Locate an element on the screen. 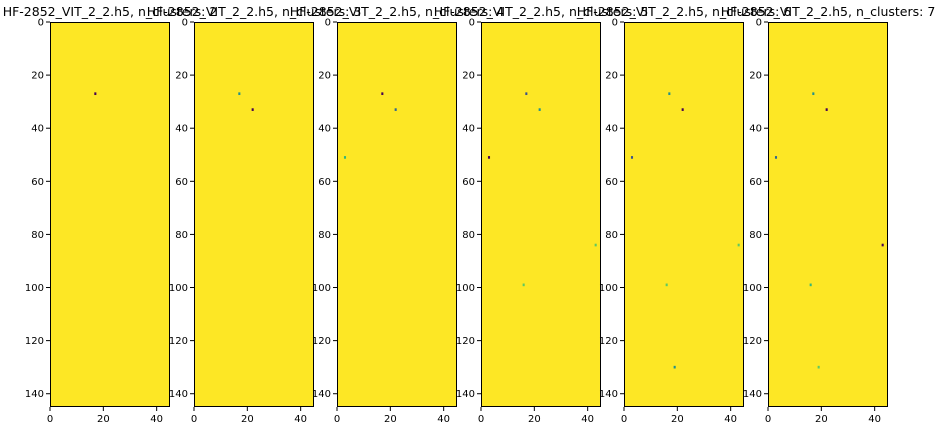  panel-title: HF-2852_VIT_2_2.h5, n_clusters: 5 is located at coordinates (541, 11).